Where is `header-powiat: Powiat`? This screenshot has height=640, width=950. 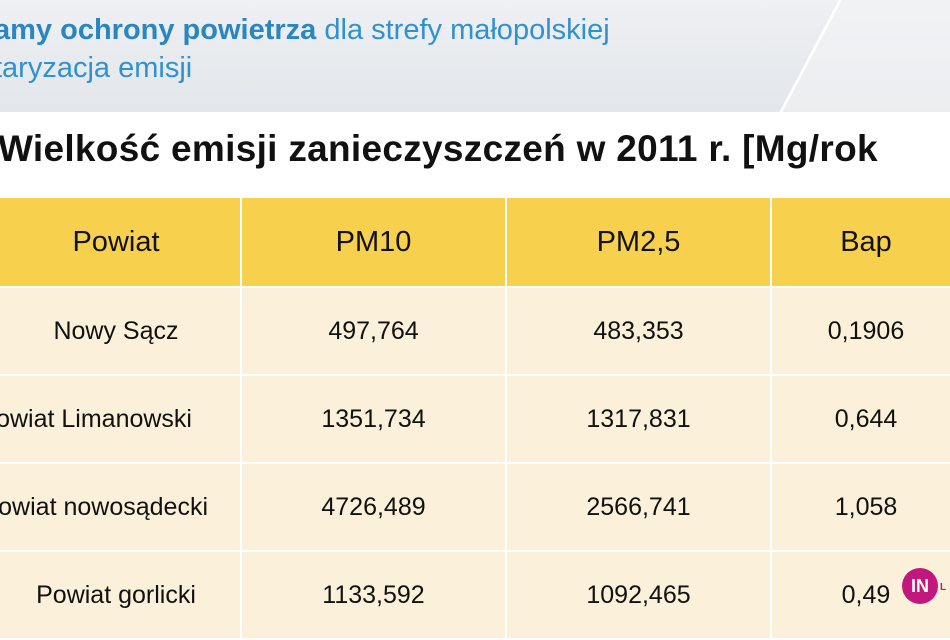 header-powiat: Powiat is located at coordinates (121, 242).